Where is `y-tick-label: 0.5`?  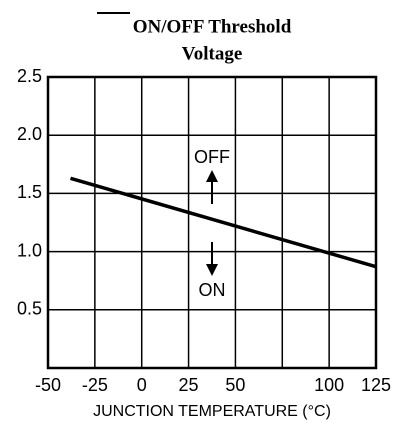
y-tick-label: 0.5 is located at coordinates (29, 309).